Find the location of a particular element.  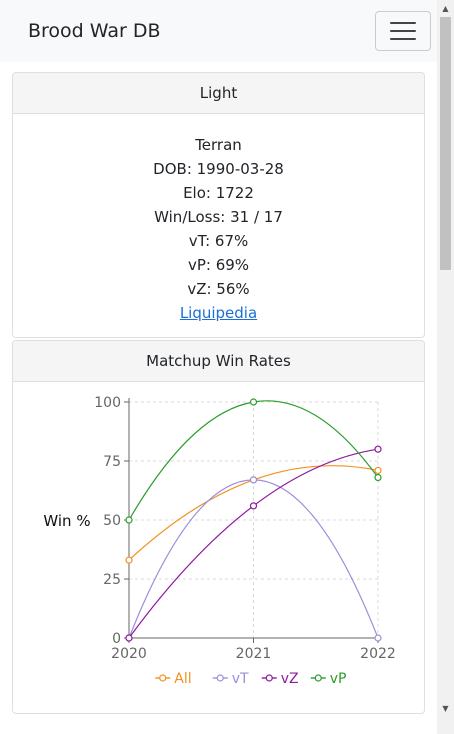

y-tick-label: 100 is located at coordinates (107, 403).